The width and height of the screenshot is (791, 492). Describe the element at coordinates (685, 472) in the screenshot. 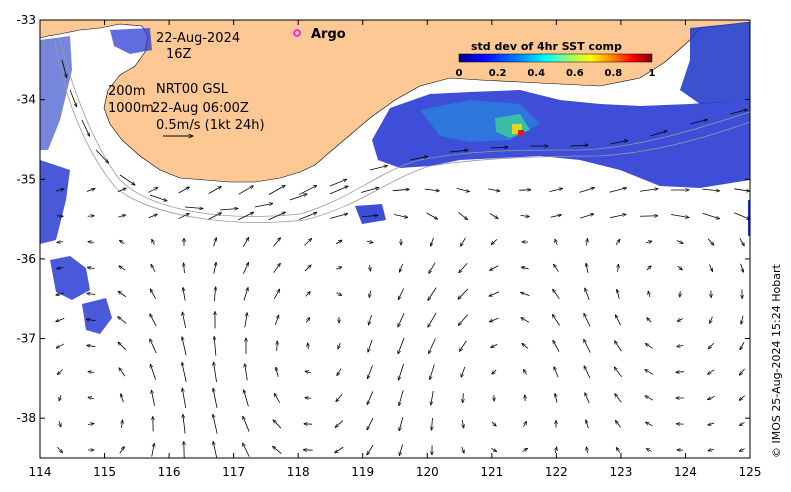

I see `lon-tick-label: 124` at that location.